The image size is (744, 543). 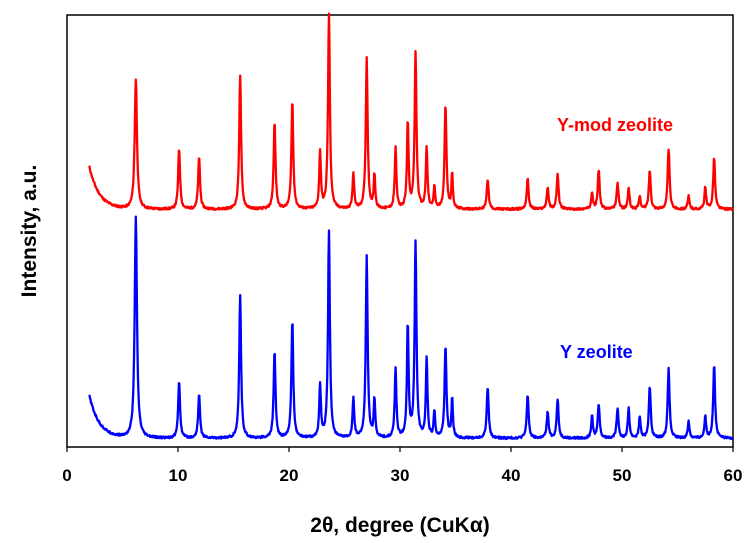 I want to click on x-tick-label: 20, so click(x=289, y=475).